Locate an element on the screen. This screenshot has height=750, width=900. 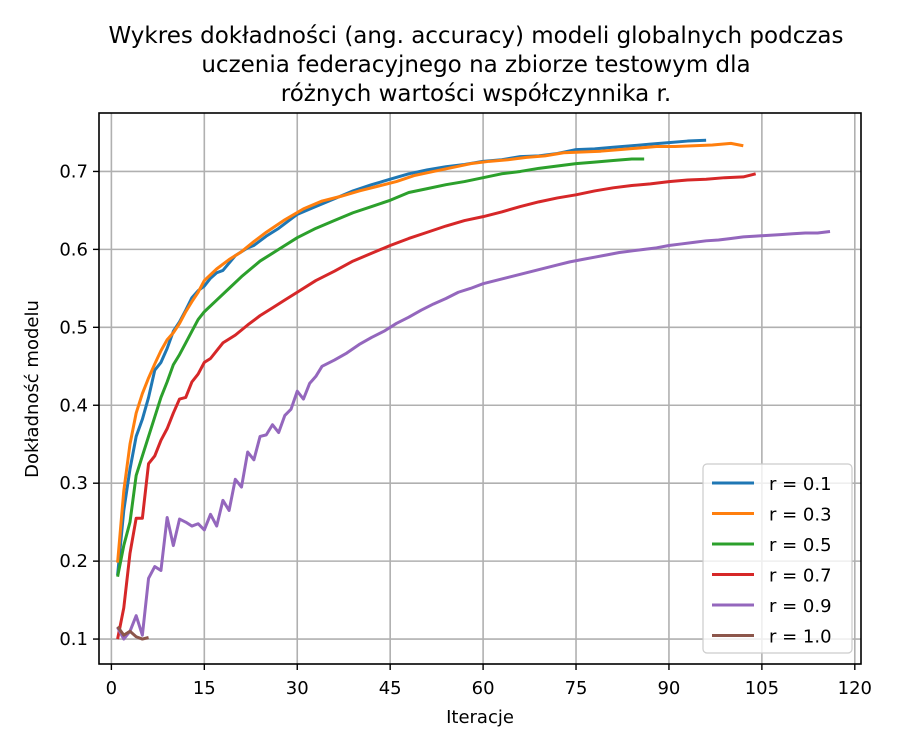
legend-label-2: r = 0.5 is located at coordinates (800, 545).